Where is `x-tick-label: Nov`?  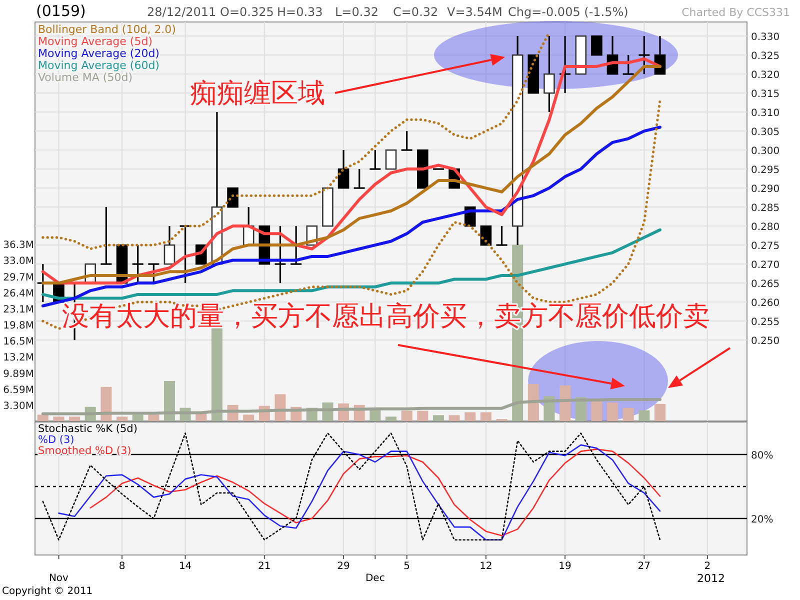 x-tick-label: Nov is located at coordinates (58, 578).